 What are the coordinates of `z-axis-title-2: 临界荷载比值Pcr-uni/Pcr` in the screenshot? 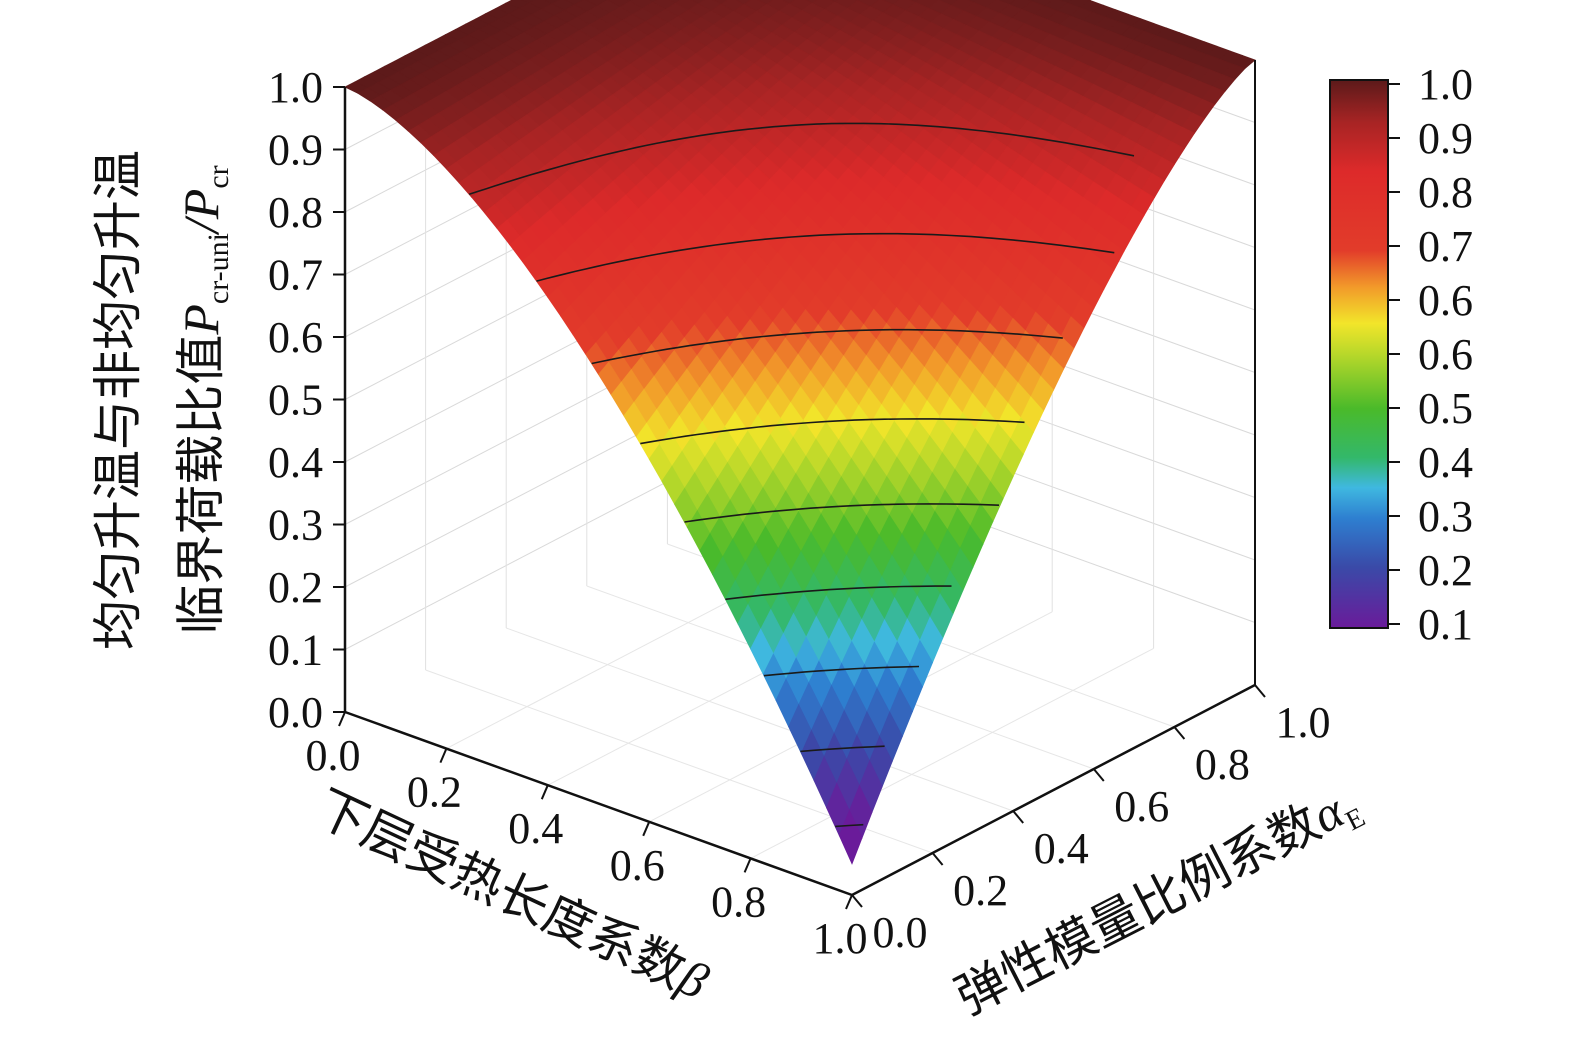 It's located at (204, 399).